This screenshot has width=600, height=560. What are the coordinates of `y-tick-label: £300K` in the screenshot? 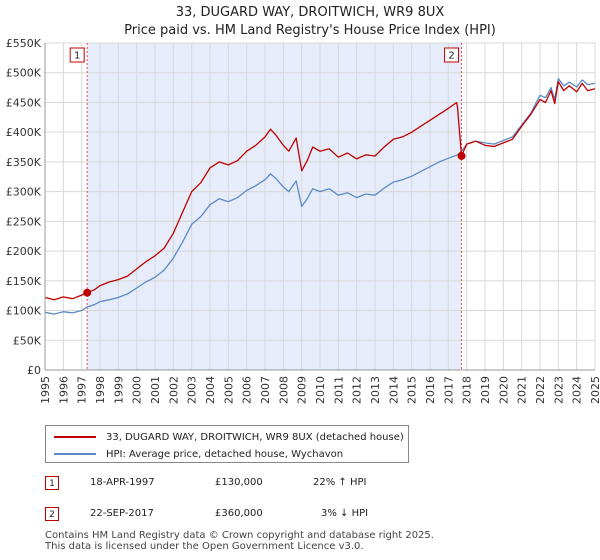 It's located at (24, 192).